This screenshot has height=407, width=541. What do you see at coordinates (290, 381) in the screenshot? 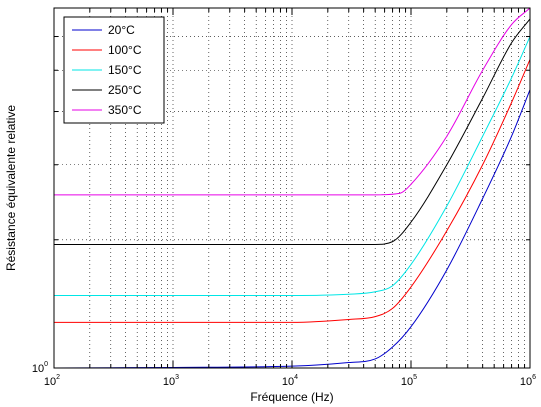
I see `x-tick-label: 10⁴` at bounding box center [290, 381].